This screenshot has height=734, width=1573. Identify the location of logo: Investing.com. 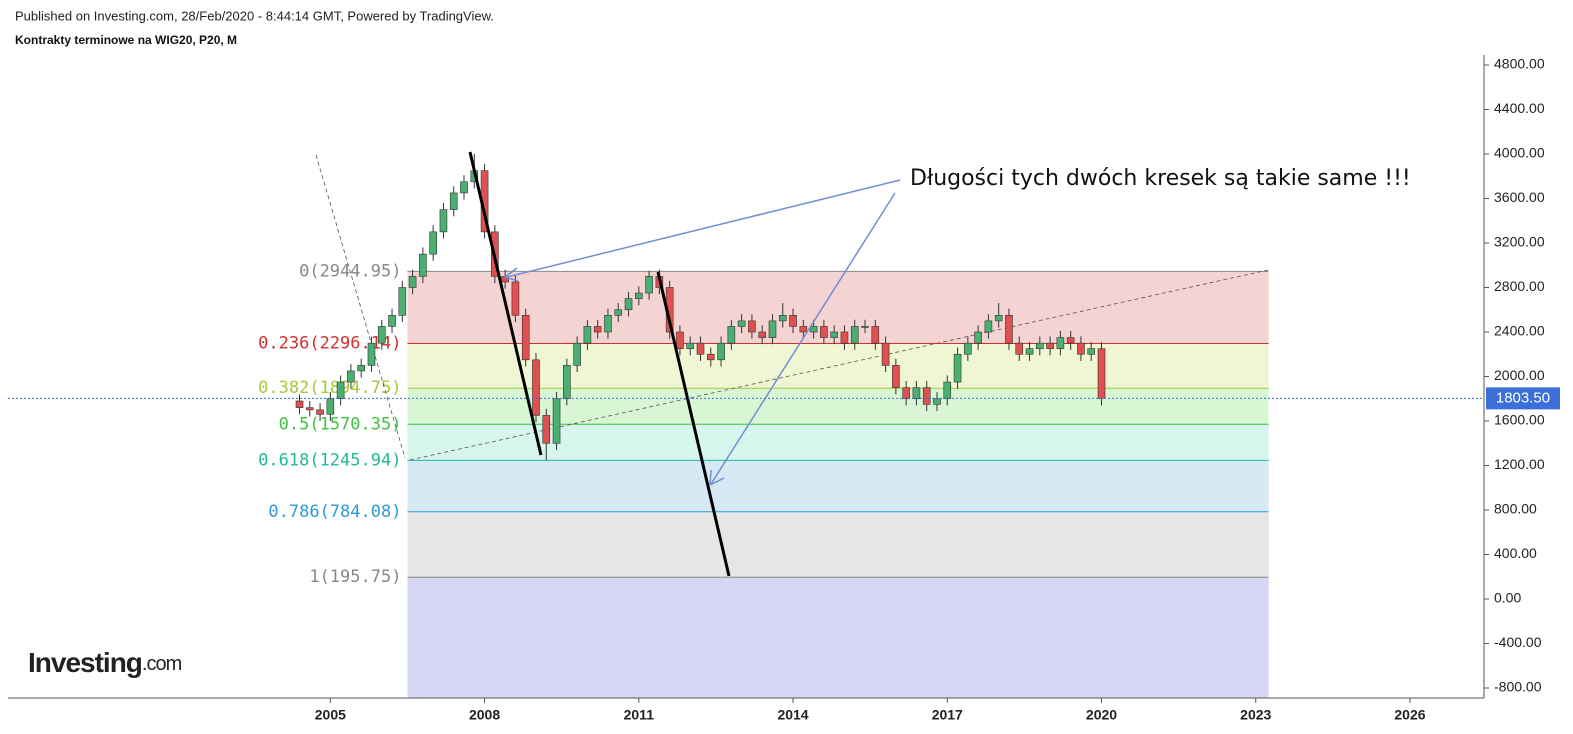
(105, 662).